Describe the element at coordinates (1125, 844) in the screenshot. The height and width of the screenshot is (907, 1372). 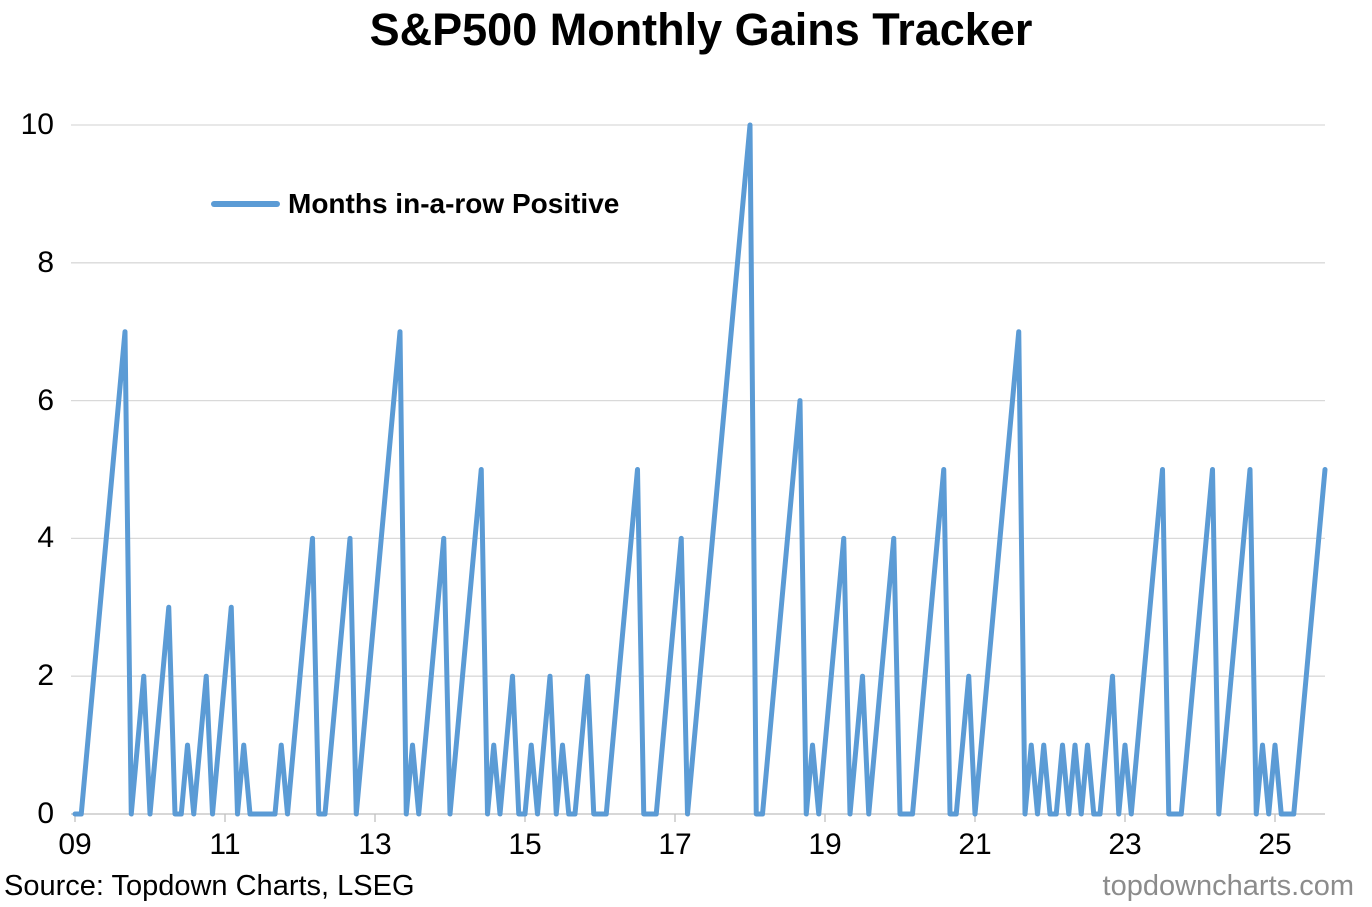
I see `x-tick-label: 23` at that location.